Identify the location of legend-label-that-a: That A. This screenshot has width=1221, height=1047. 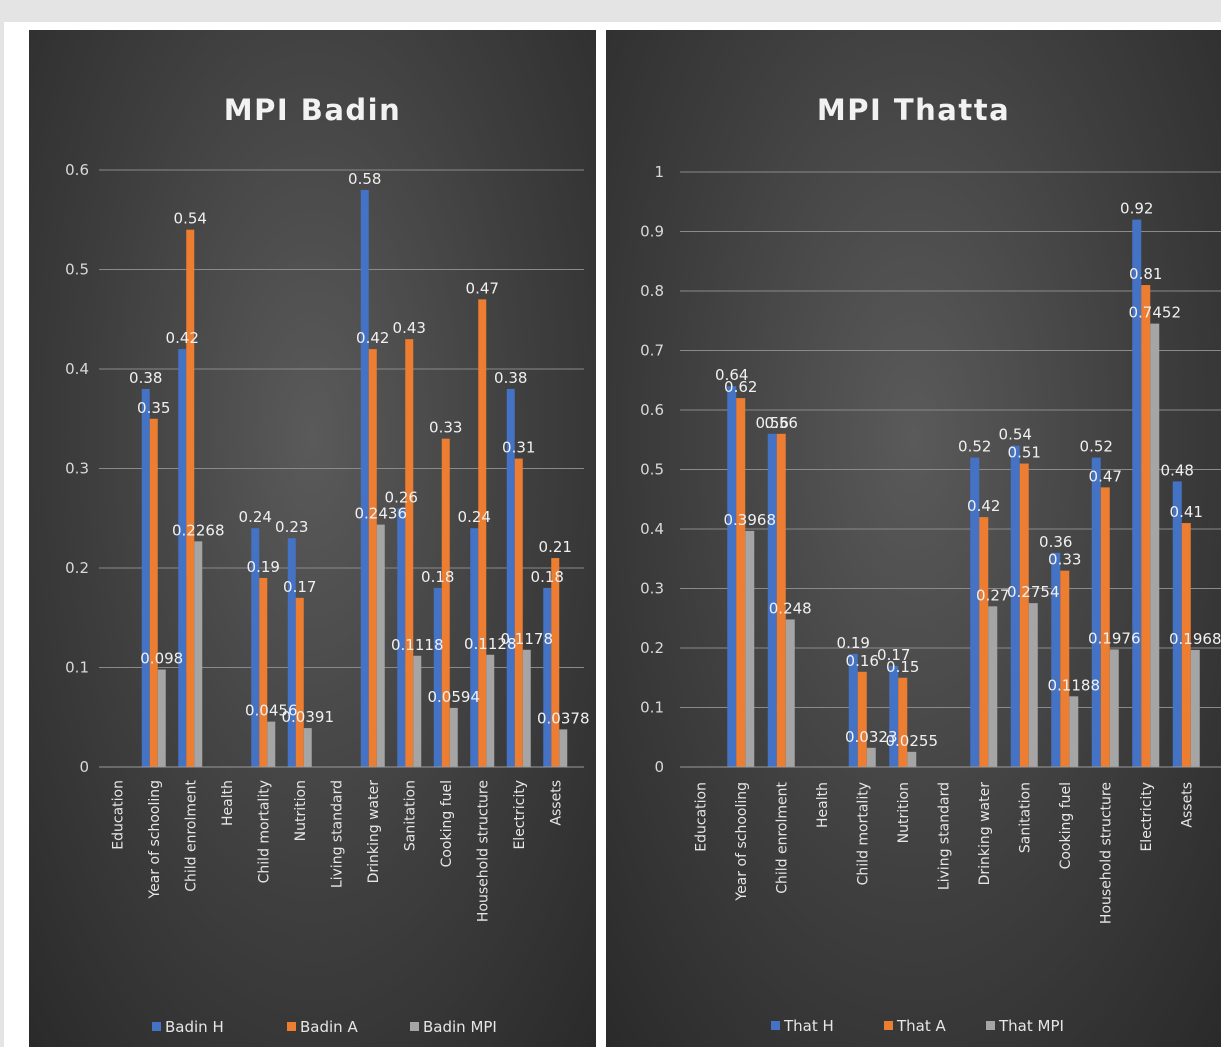
(921, 1026).